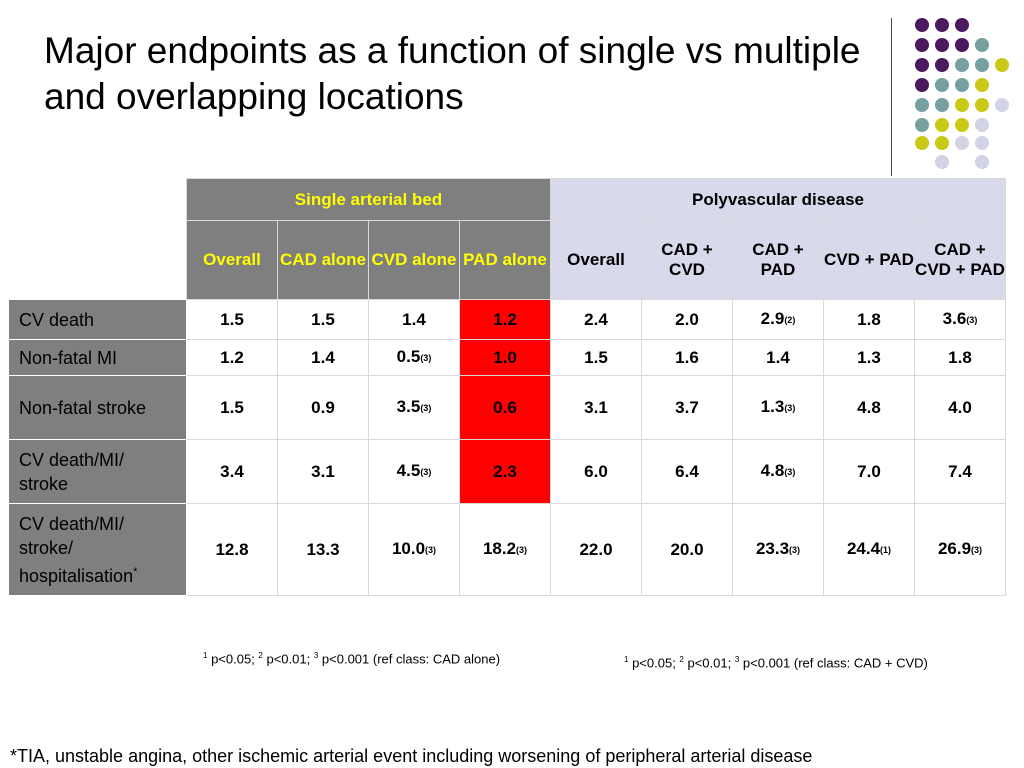 This screenshot has height=768, width=1024. What do you see at coordinates (72, 471) in the screenshot?
I see `row-label-text: CV death/MI/ stroke` at bounding box center [72, 471].